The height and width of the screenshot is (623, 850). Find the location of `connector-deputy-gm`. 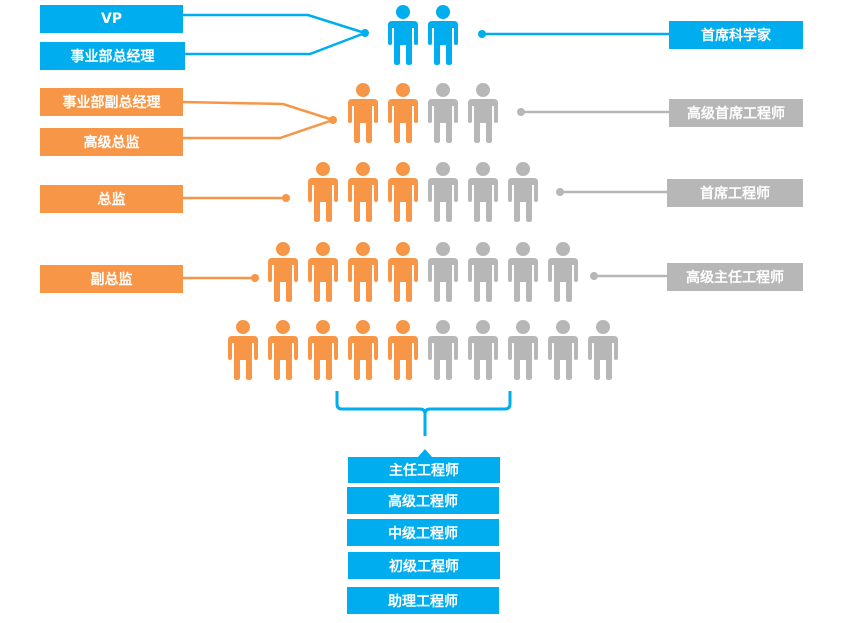

connector-deputy-gm is located at coordinates (258, 111).